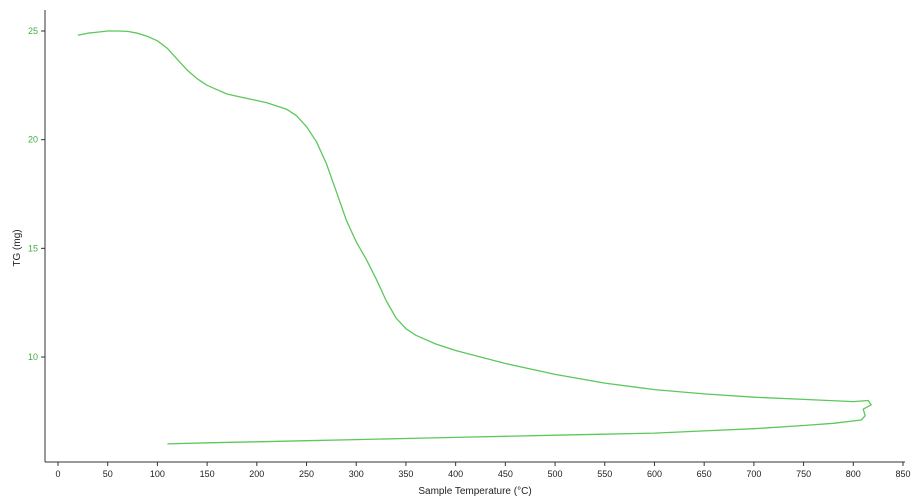  I want to click on x-tick-label: 650, so click(704, 474).